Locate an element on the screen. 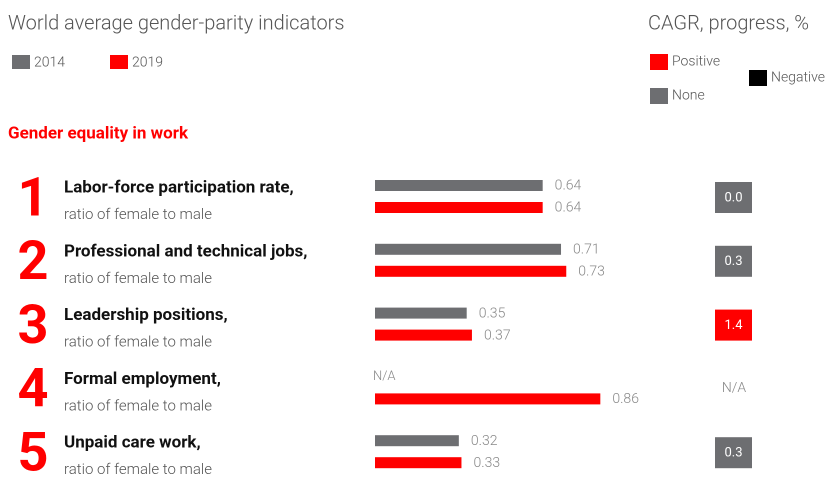  chart-title: World average gender-parity indicators is located at coordinates (176, 22).